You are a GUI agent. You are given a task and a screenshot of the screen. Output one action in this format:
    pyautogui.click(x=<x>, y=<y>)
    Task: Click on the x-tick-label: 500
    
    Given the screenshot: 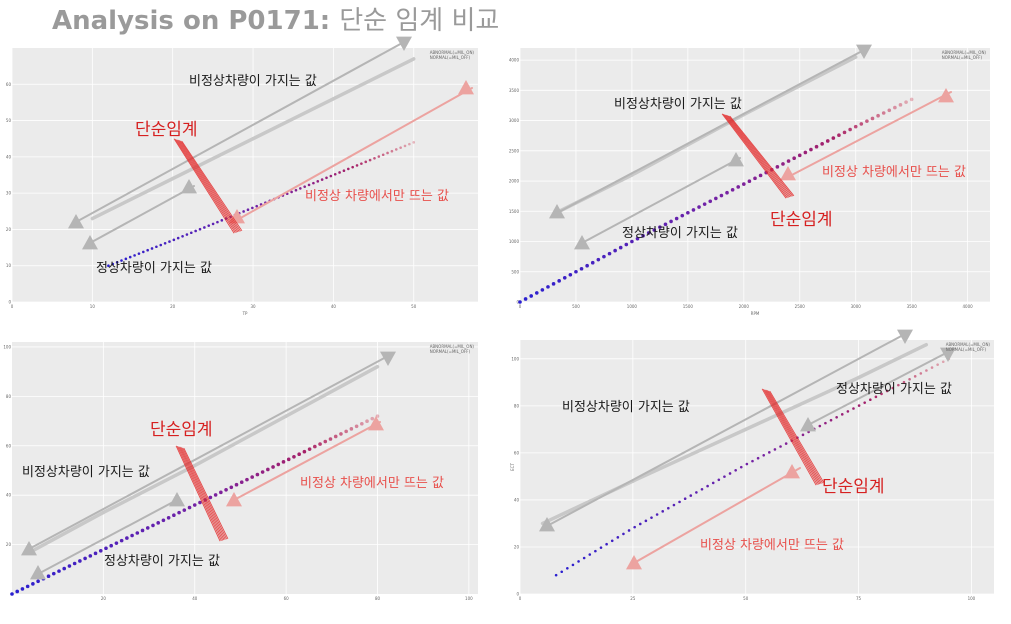 What is the action you would take?
    pyautogui.click(x=576, y=306)
    